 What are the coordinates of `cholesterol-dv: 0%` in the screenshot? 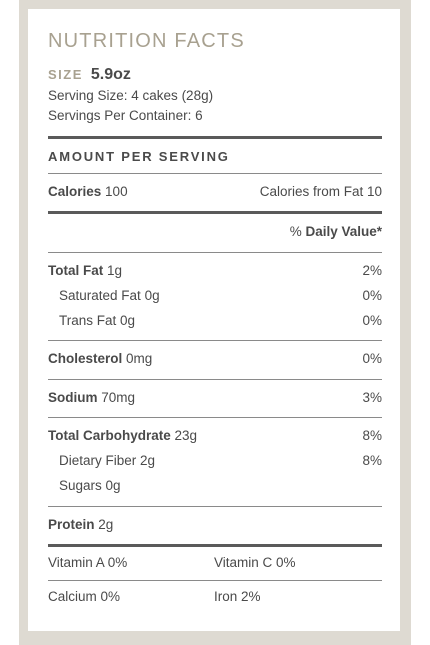 It's located at (372, 358).